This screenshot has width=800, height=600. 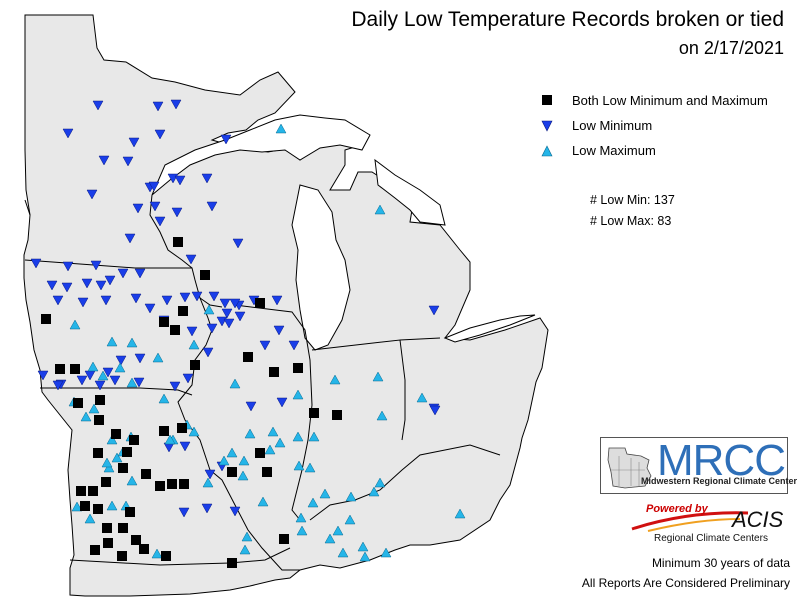 What do you see at coordinates (632, 200) in the screenshot?
I see `low-min-count: # Low Min: 137` at bounding box center [632, 200].